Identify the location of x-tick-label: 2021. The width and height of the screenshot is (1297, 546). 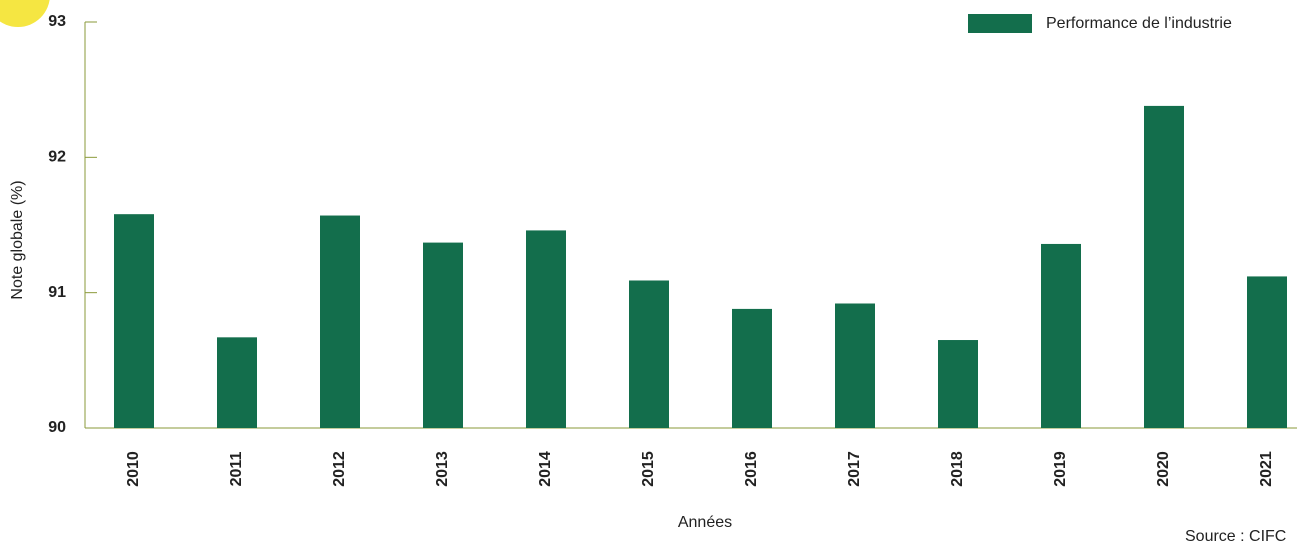
(1266, 469).